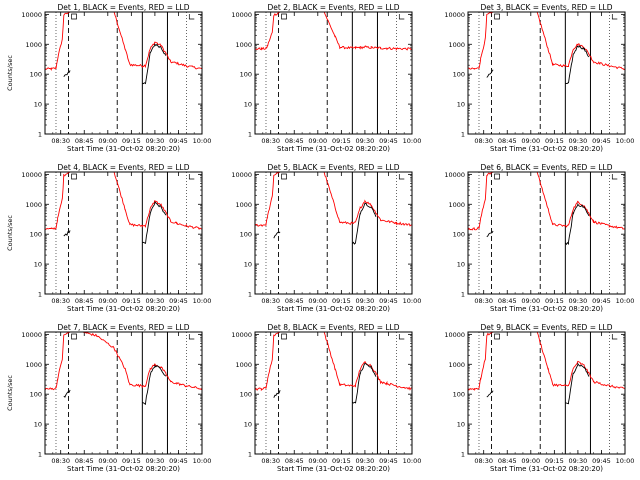  What do you see at coordinates (333, 7) in the screenshot?
I see `panel-title: Det 2, BLACK = Events, RED = LLD` at bounding box center [333, 7].